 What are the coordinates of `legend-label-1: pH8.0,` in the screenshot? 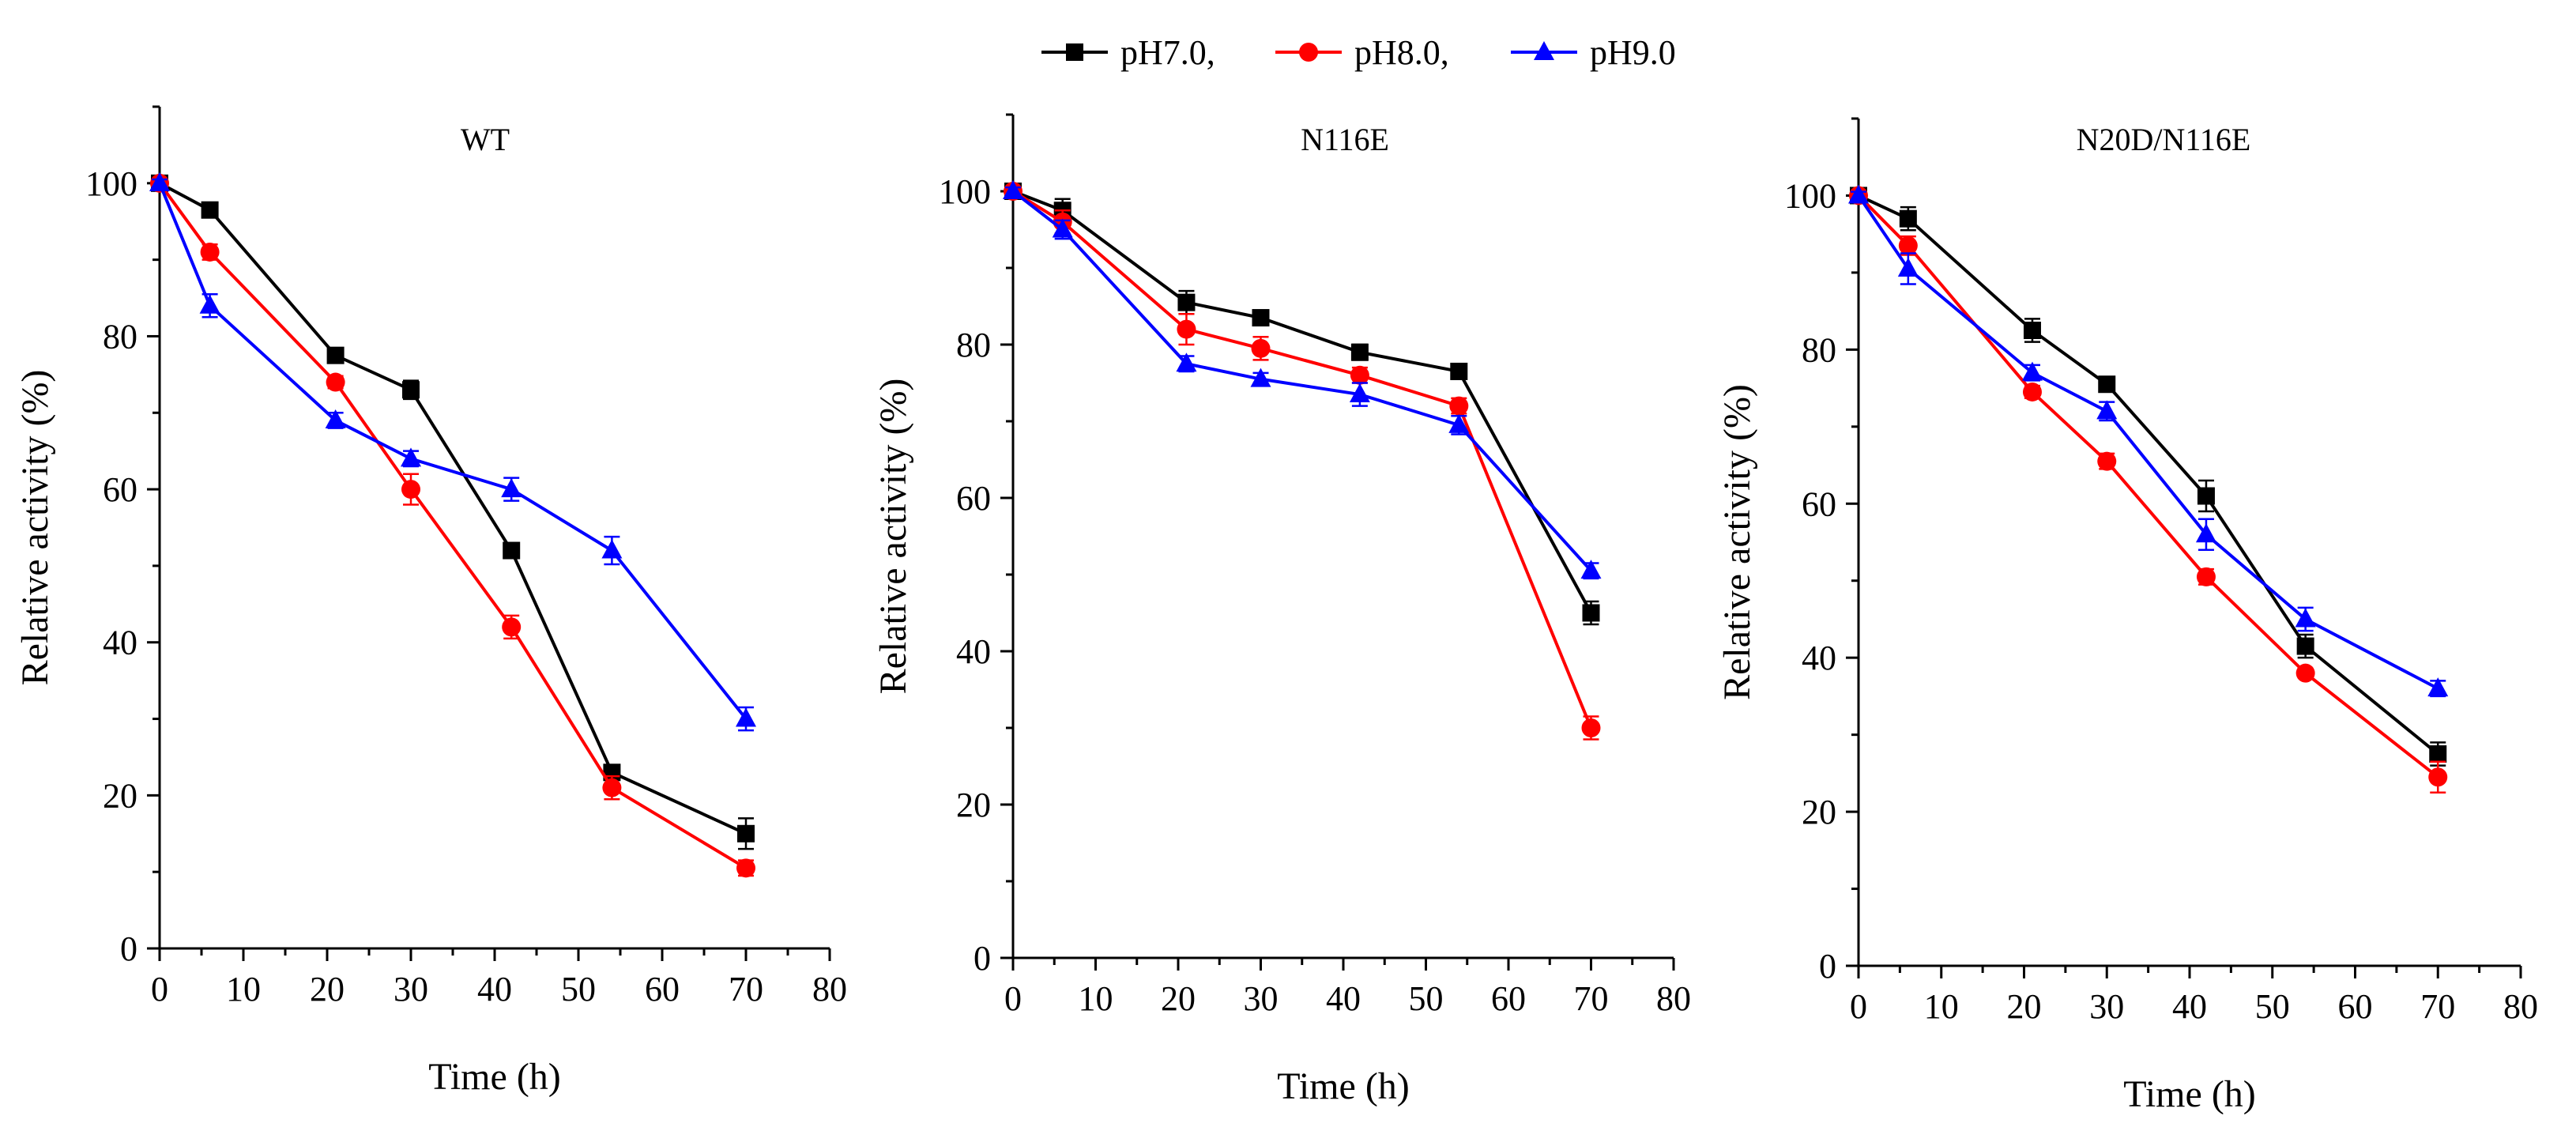 It's located at (1401, 52).